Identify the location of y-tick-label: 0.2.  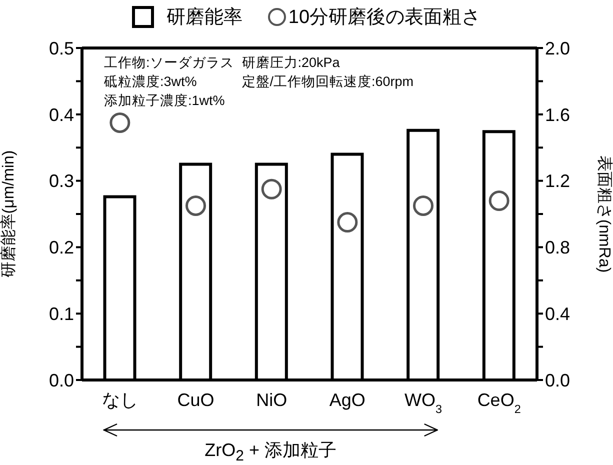
(61, 248).